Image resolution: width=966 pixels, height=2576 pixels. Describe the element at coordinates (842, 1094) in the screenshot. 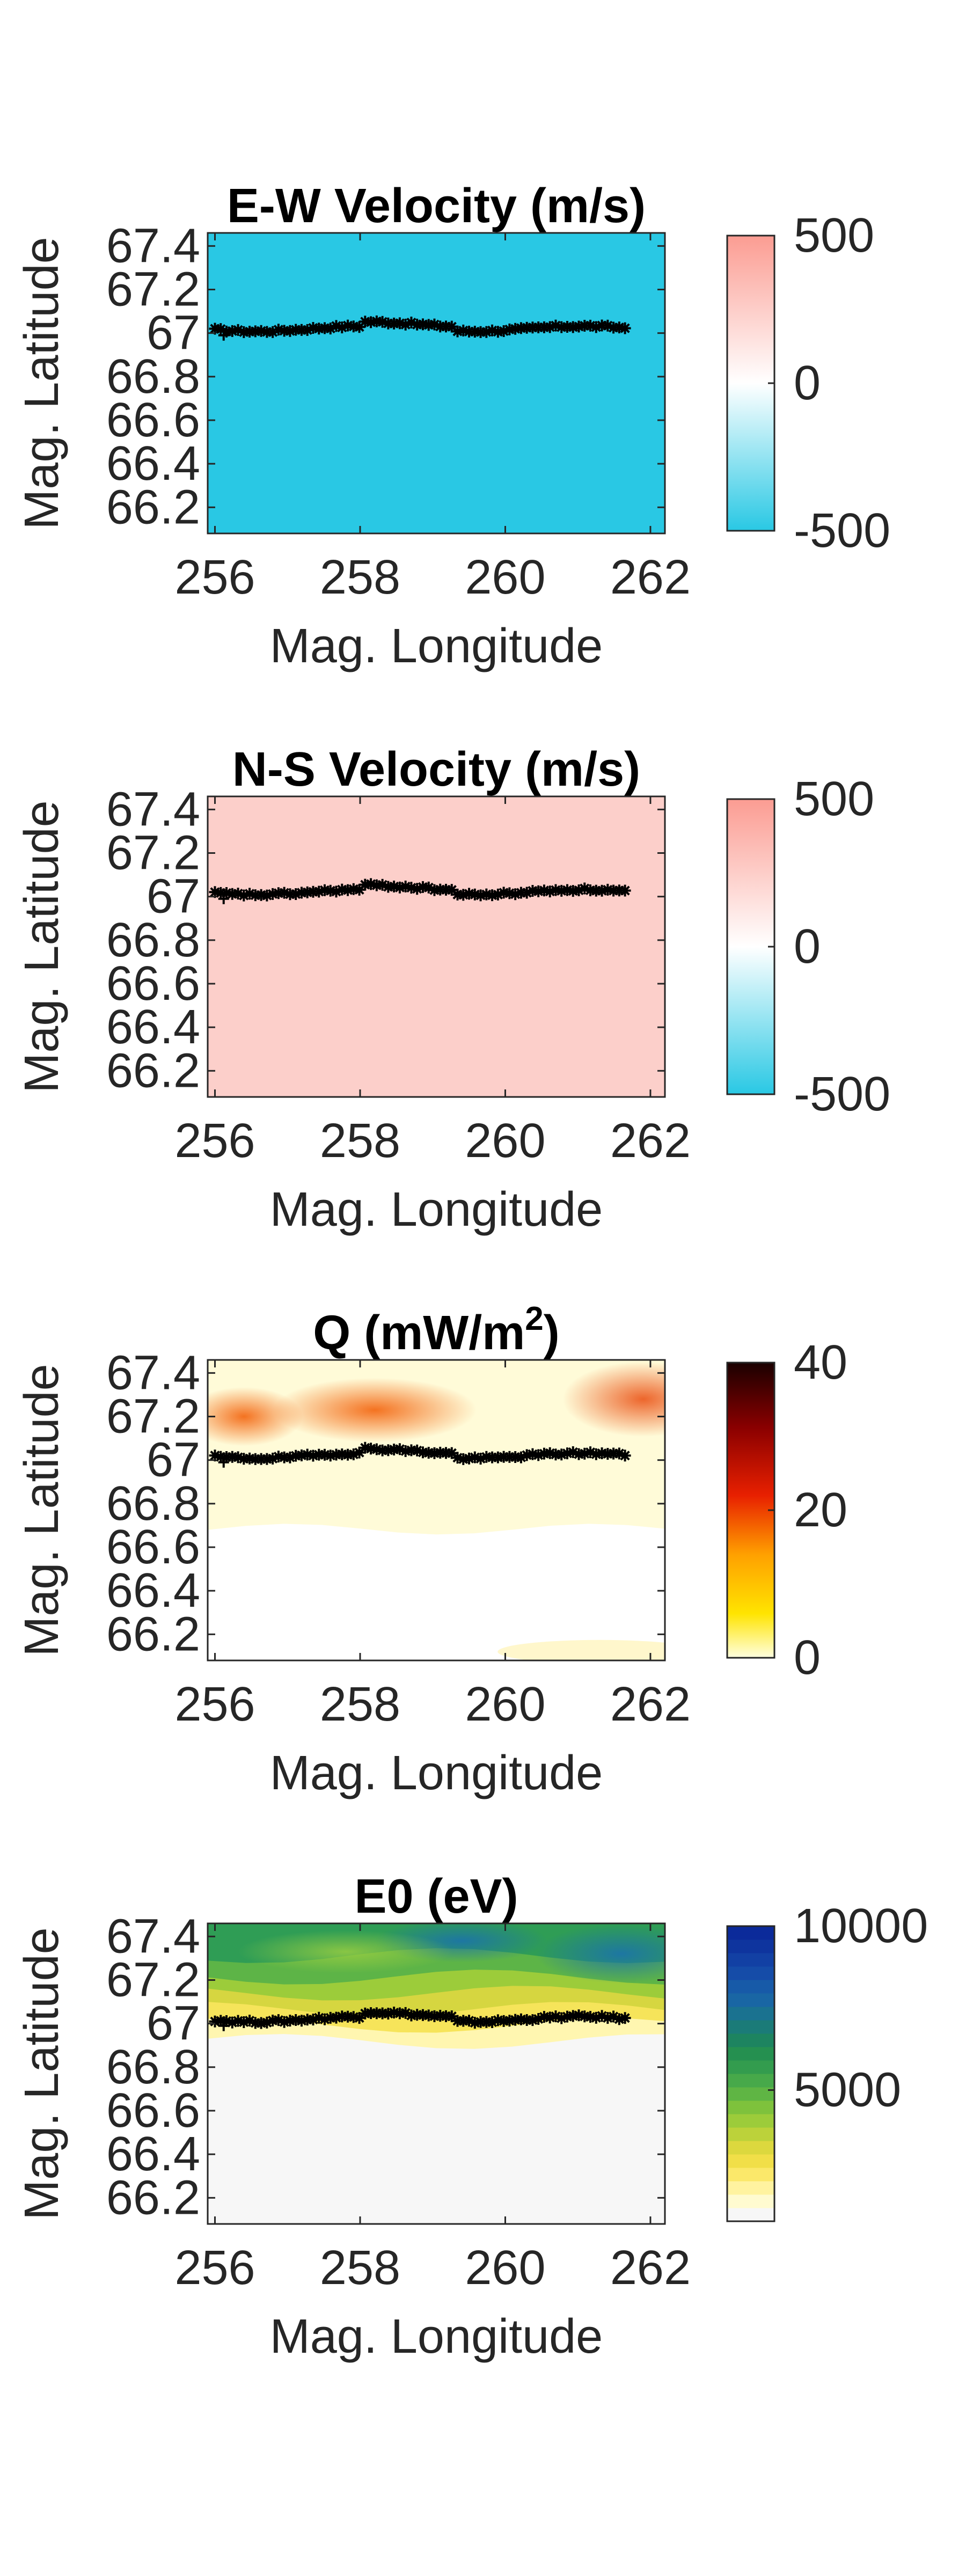

I see `colorbar-tick-label: -500` at that location.